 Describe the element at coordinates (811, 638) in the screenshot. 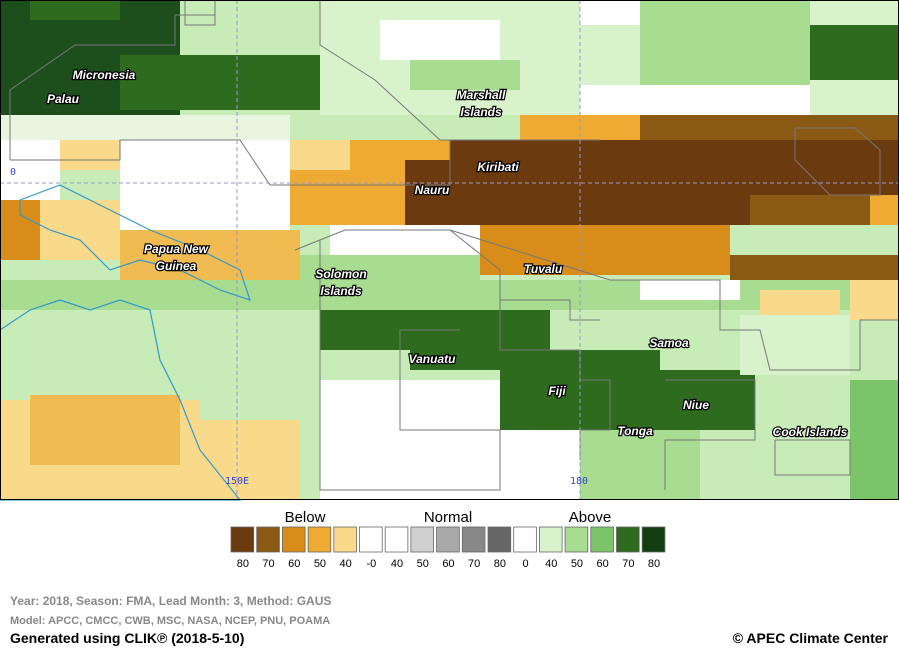

I see `copyright: © APEC Climate Center` at that location.